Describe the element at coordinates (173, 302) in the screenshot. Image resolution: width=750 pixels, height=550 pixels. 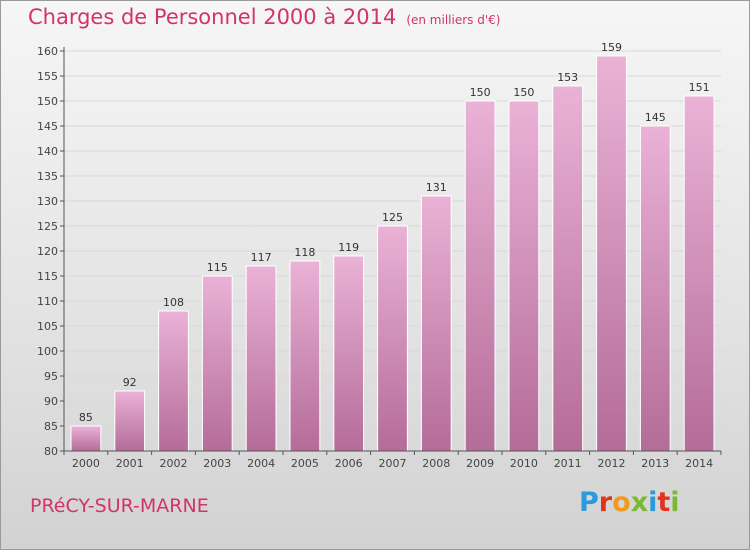
I see `data-label: 108` at that location.